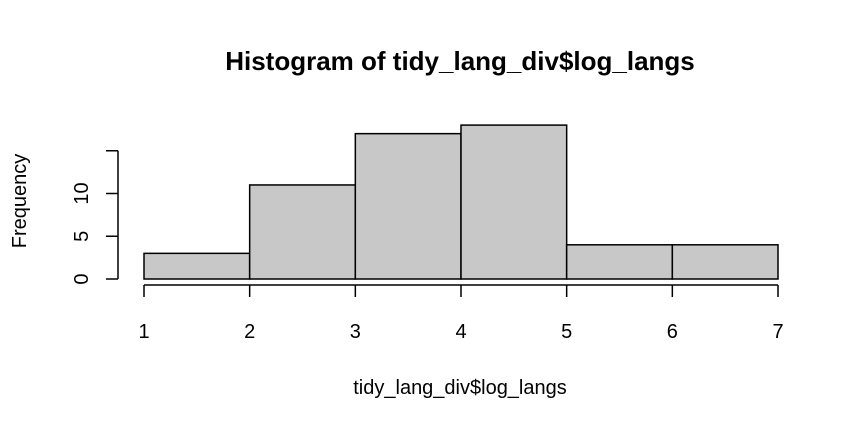  What do you see at coordinates (355, 332) in the screenshot?
I see `x-tick-label: 3` at bounding box center [355, 332].